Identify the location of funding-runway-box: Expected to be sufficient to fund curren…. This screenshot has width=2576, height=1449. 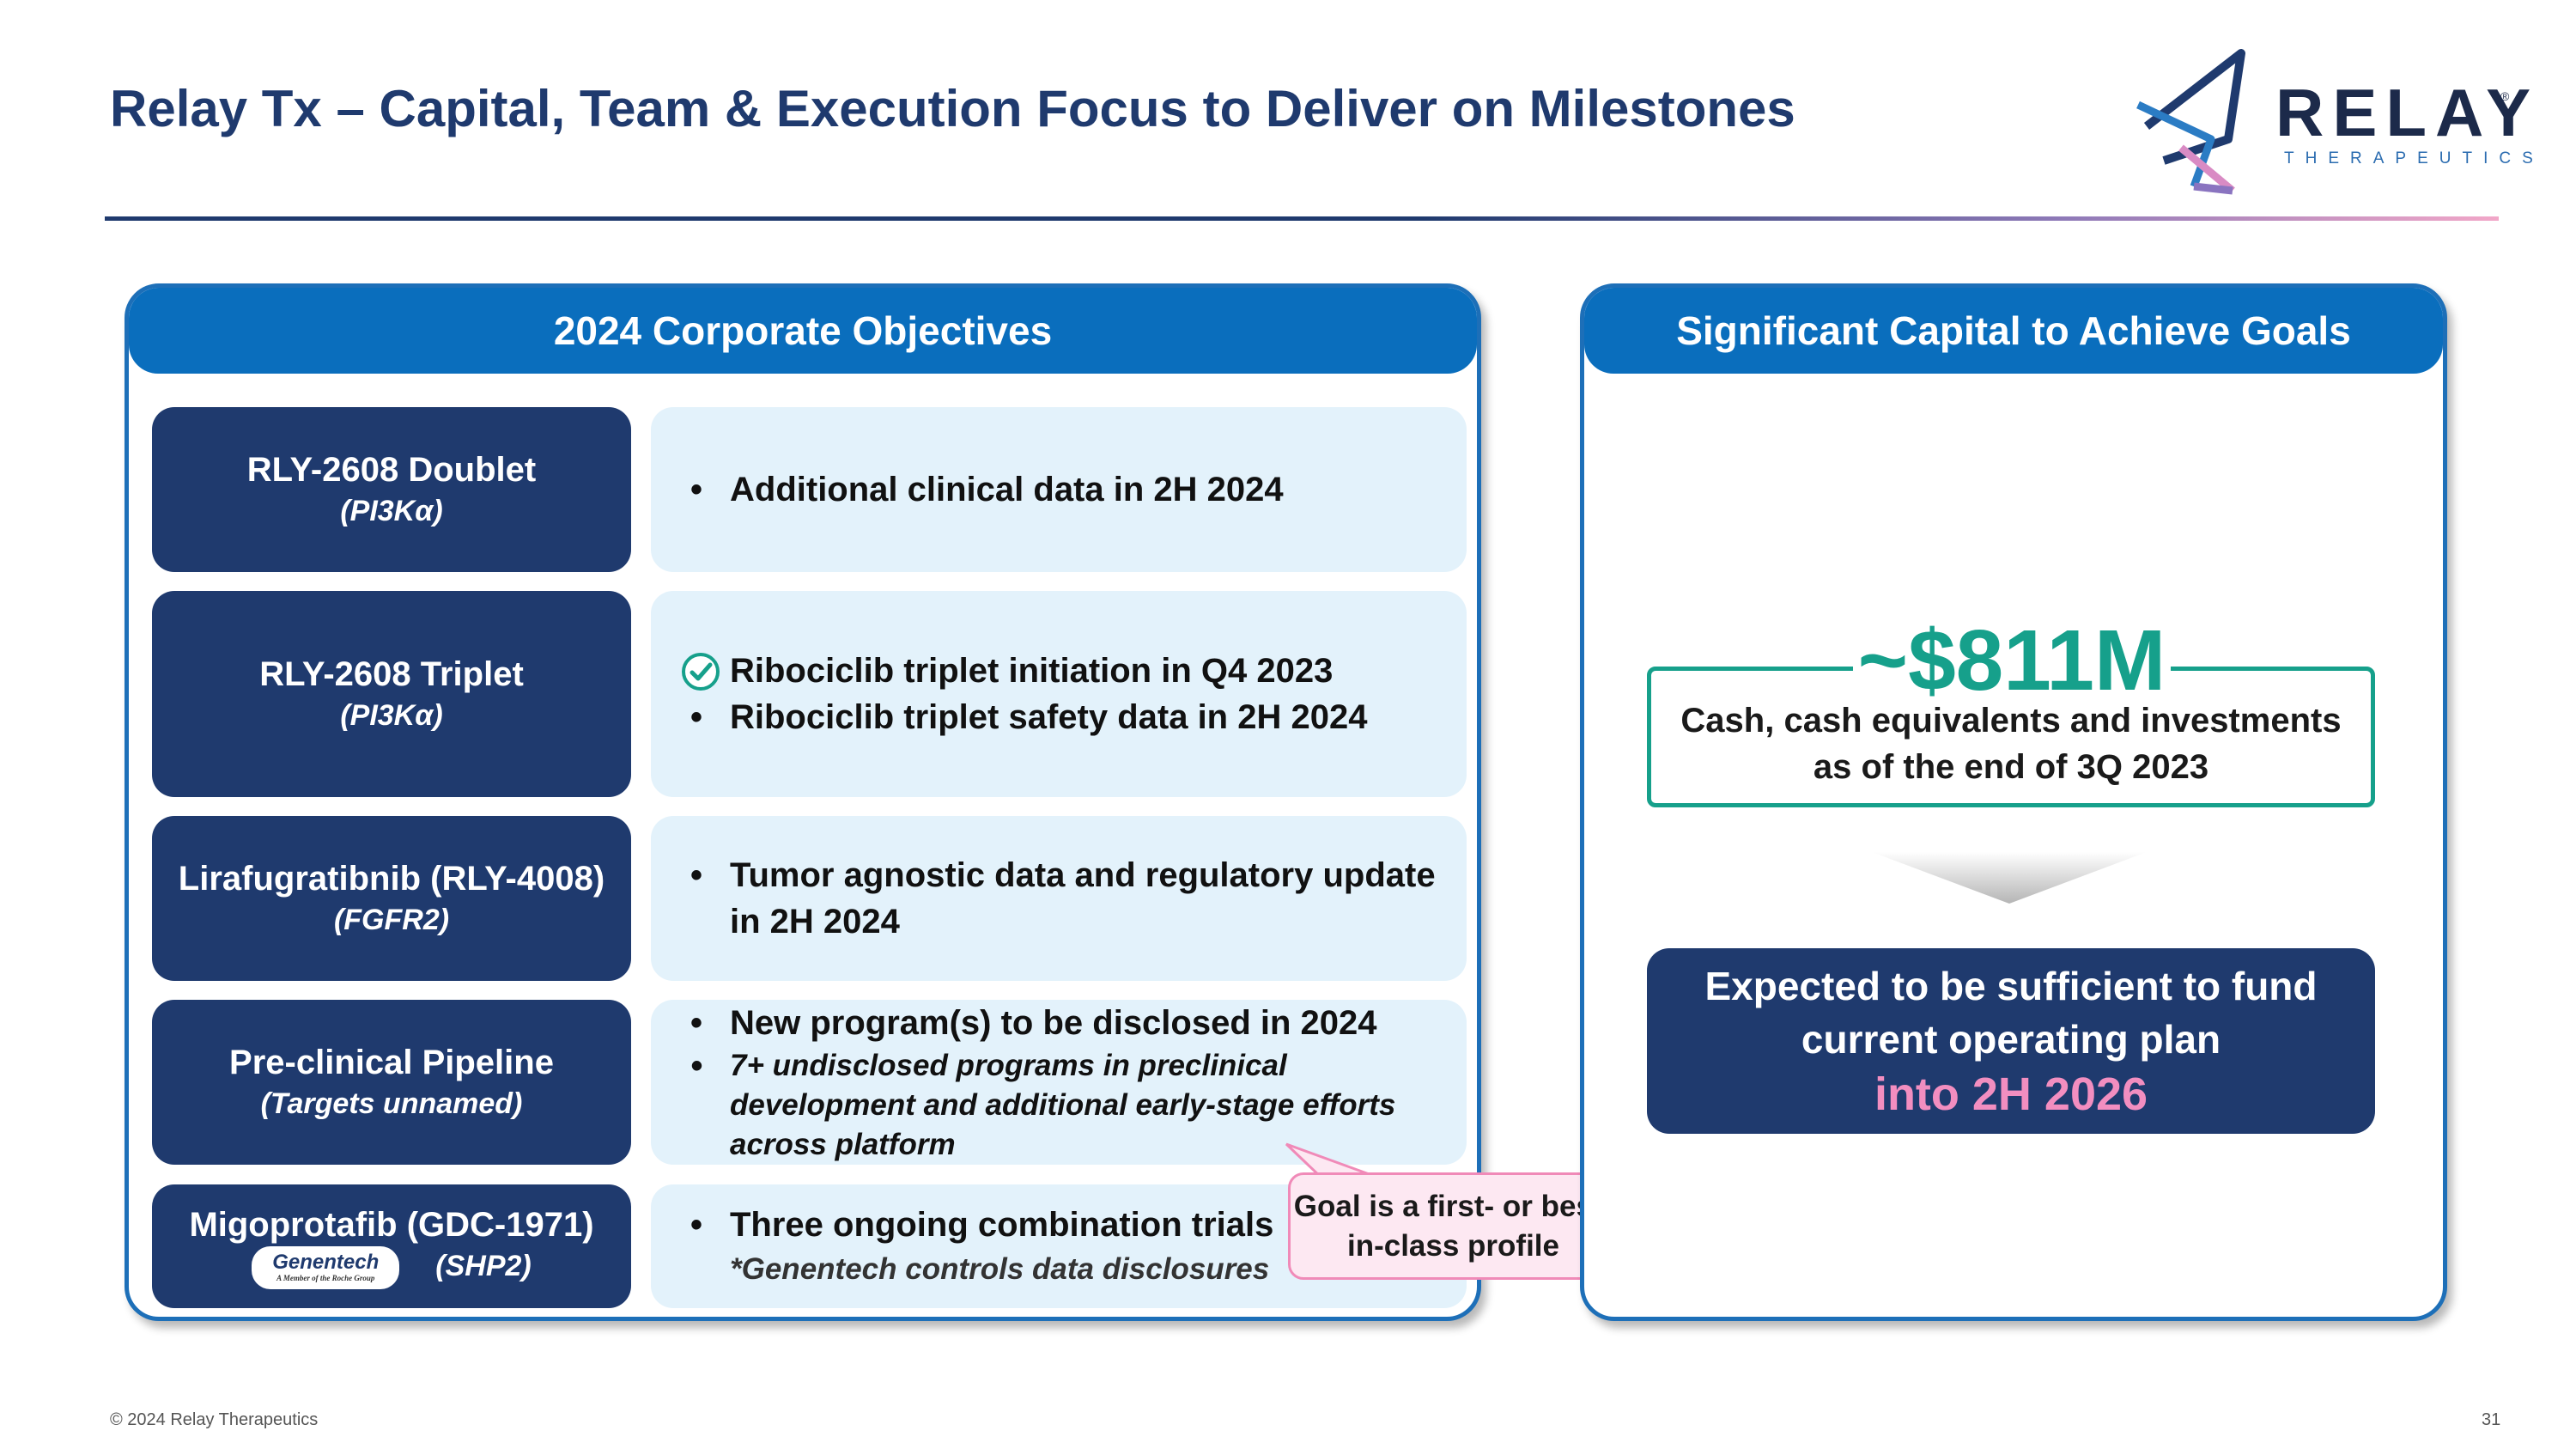
(2011, 1041).